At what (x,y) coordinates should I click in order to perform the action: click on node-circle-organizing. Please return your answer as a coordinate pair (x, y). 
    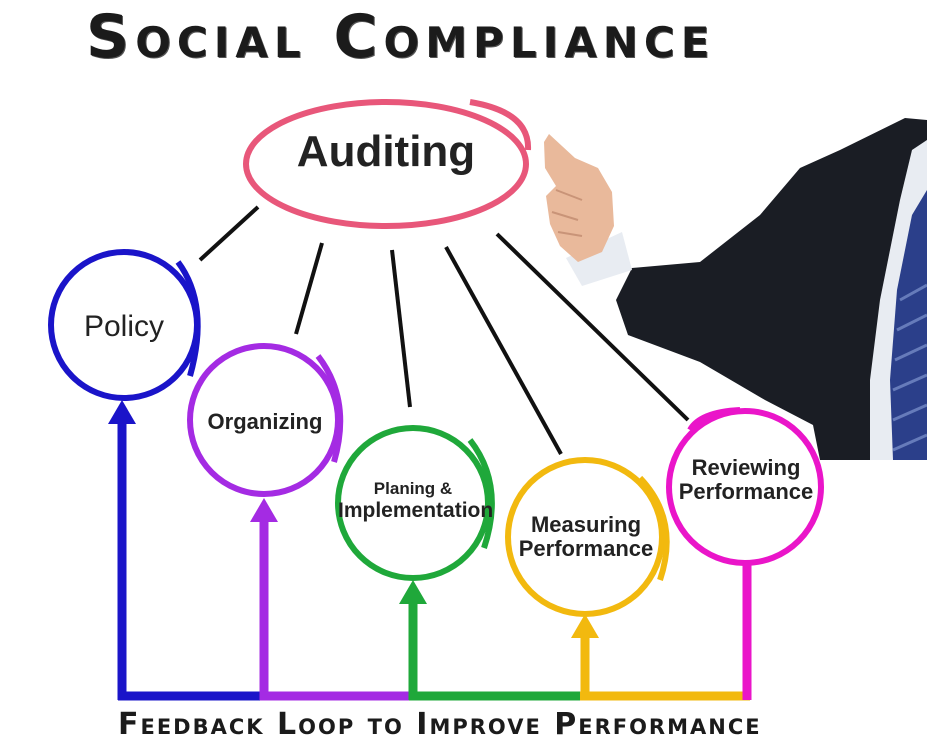
    Looking at the image, I should click on (265, 420).